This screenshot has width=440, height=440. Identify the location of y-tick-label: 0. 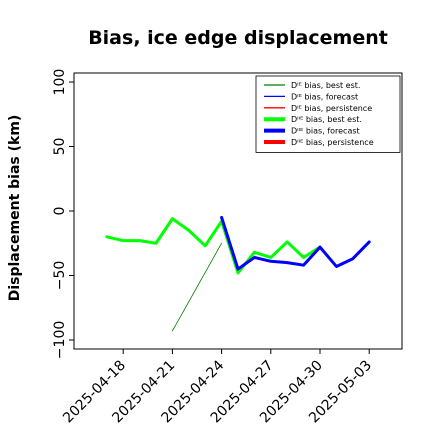
(60, 211).